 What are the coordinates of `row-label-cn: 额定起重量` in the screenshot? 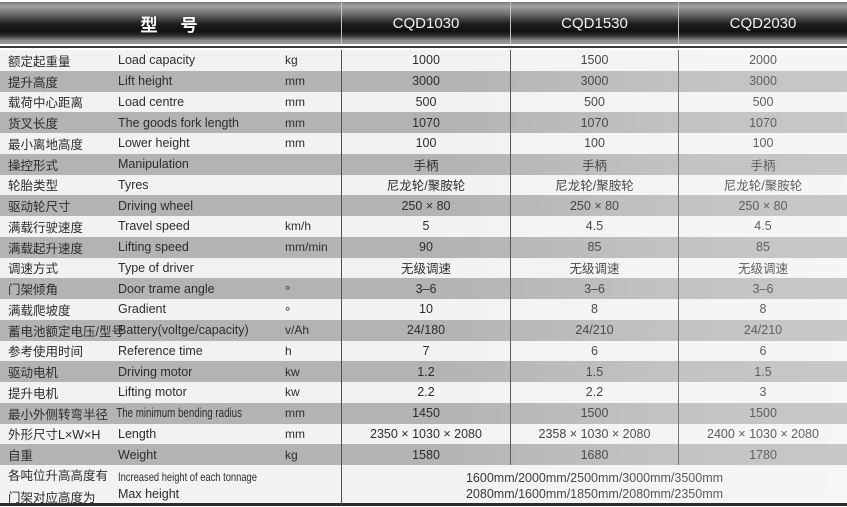 It's located at (39, 61).